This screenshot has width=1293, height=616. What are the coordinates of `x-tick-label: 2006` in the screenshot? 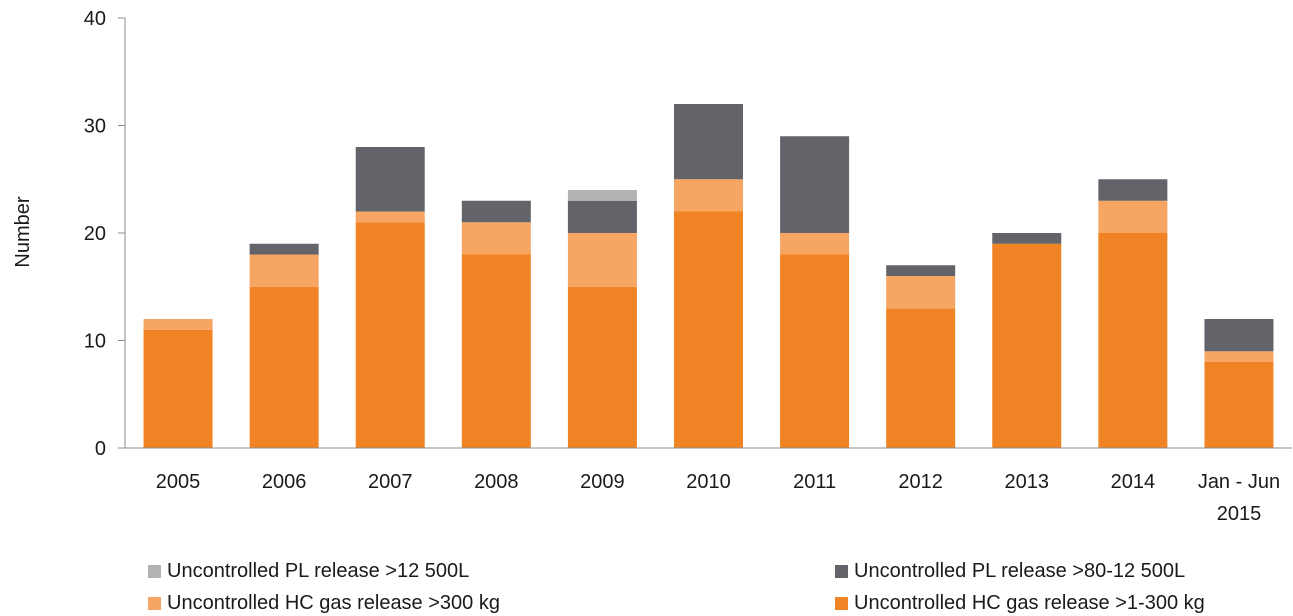 It's located at (284, 482).